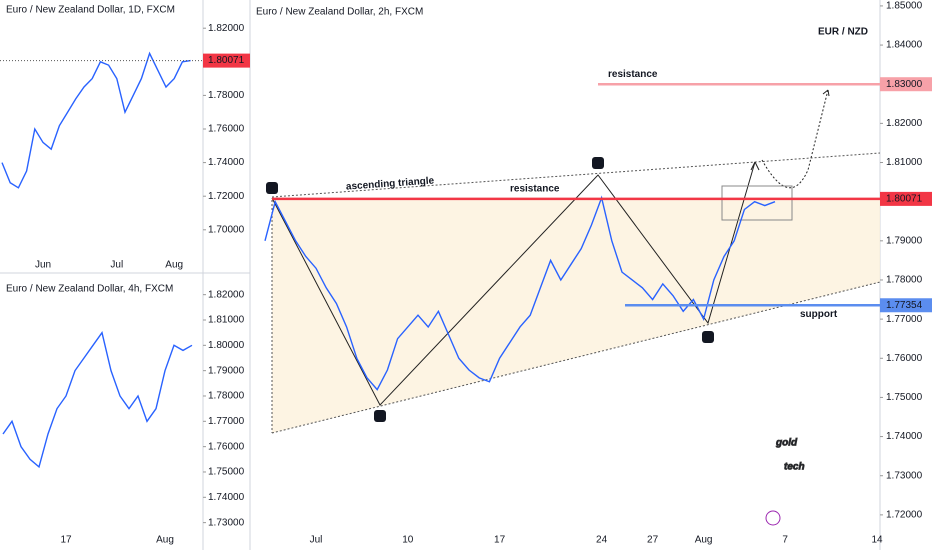 The width and height of the screenshot is (932, 550). I want to click on y-tick-label: 1.70000, so click(226, 229).